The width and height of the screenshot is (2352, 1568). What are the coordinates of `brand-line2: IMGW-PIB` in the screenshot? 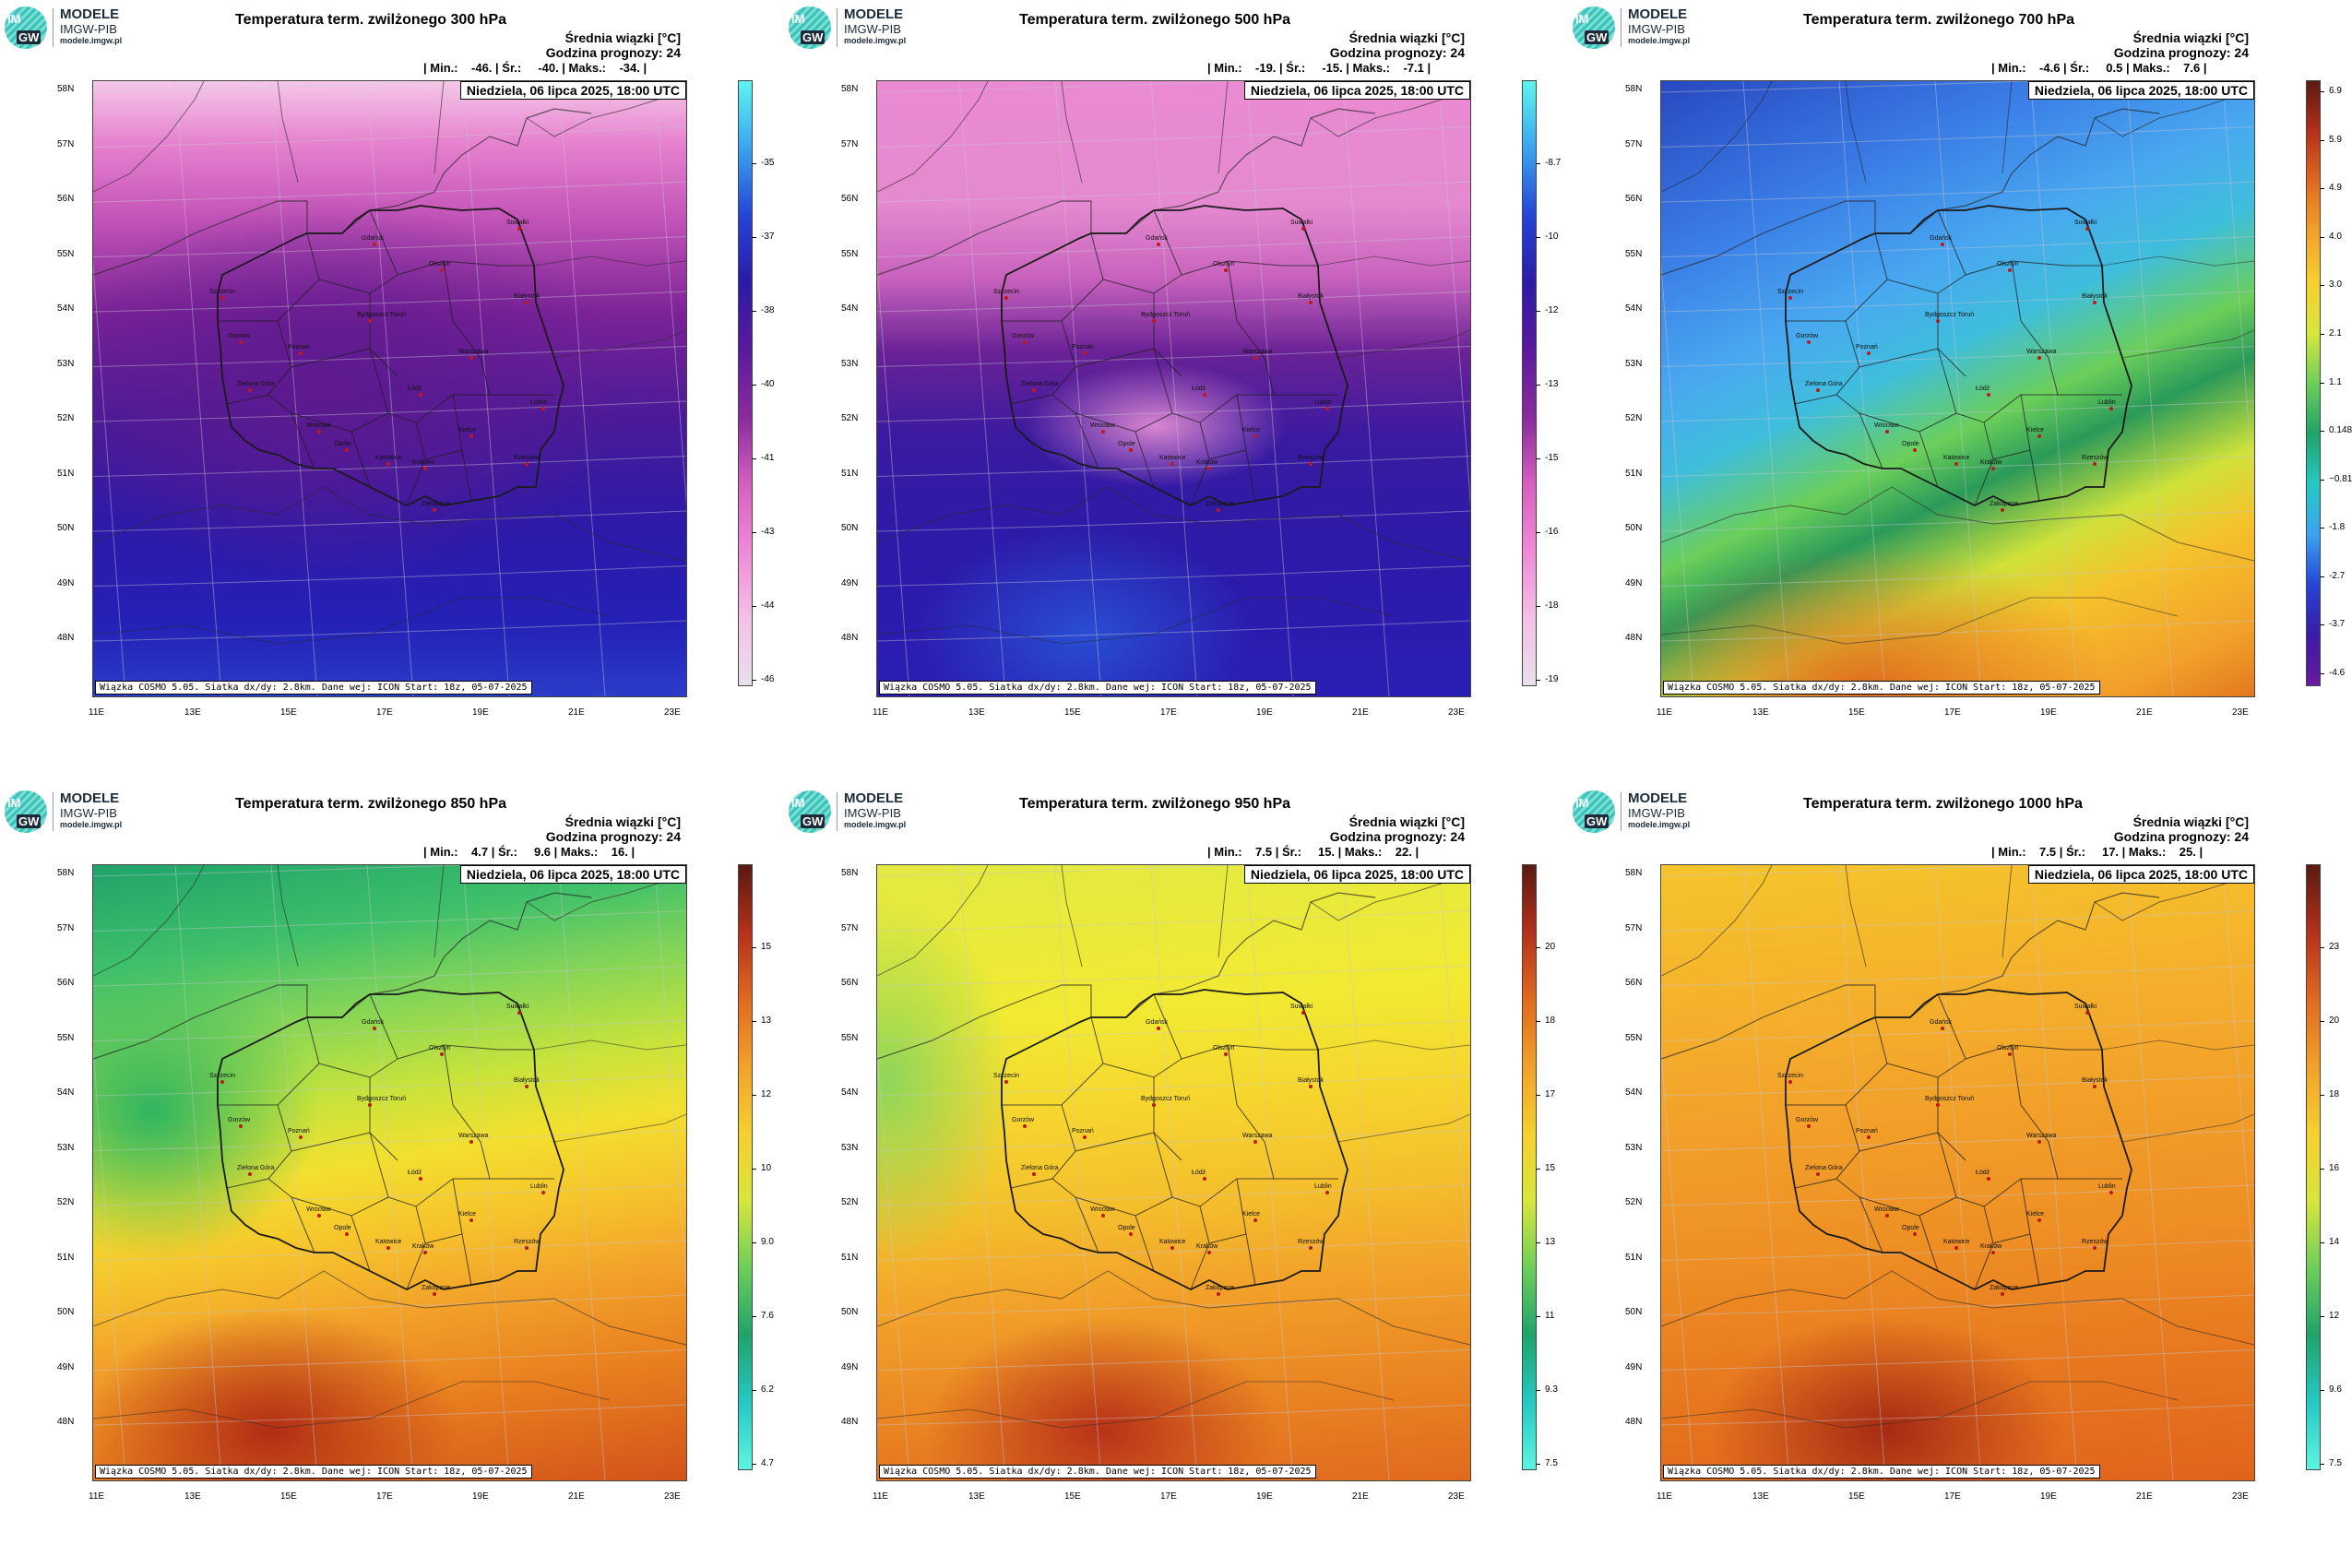 It's located at (872, 29).